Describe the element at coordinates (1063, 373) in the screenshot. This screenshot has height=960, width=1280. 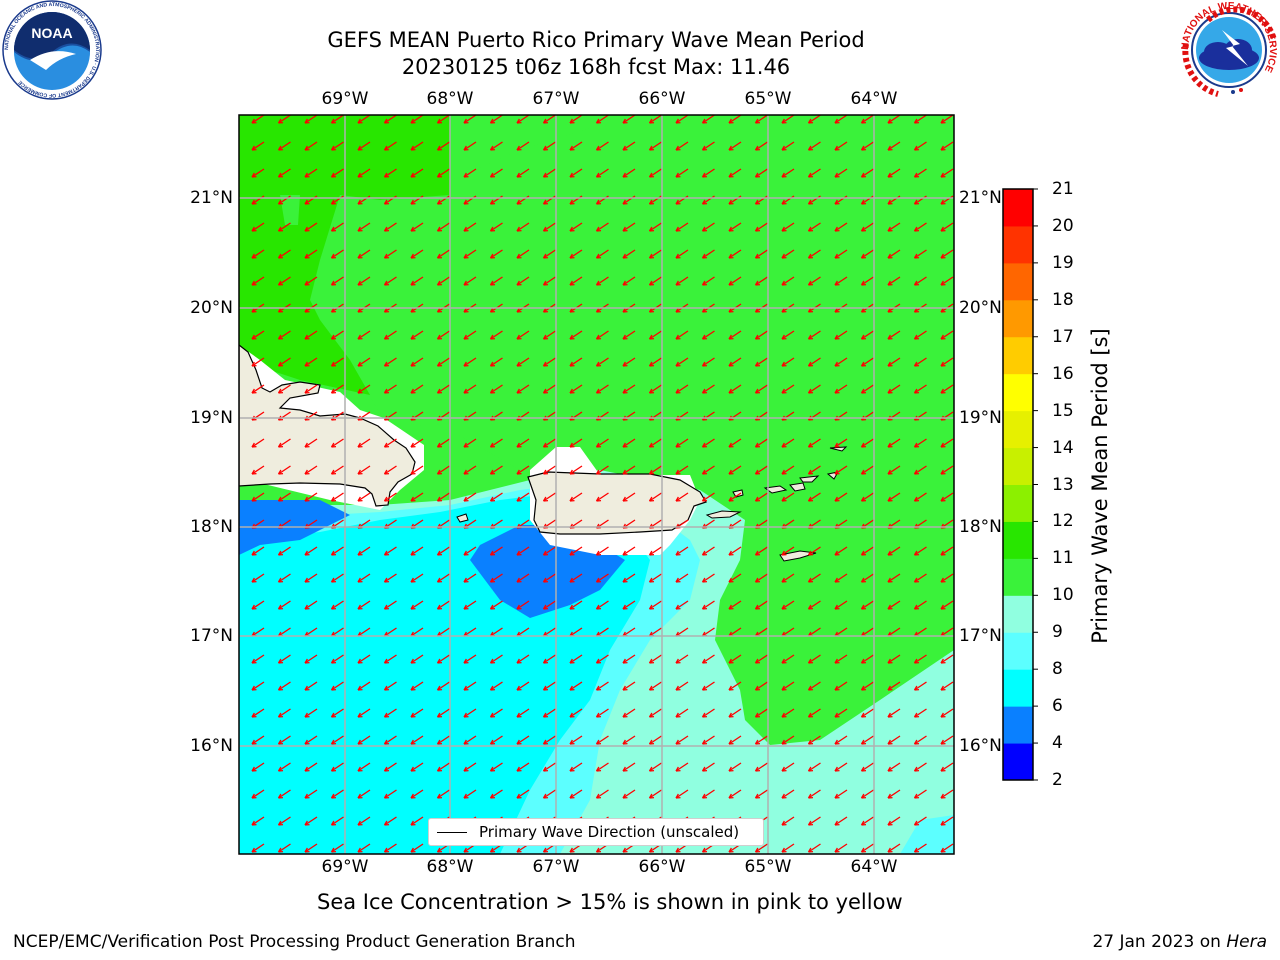
I see `colorbar-tick-label: 16` at that location.